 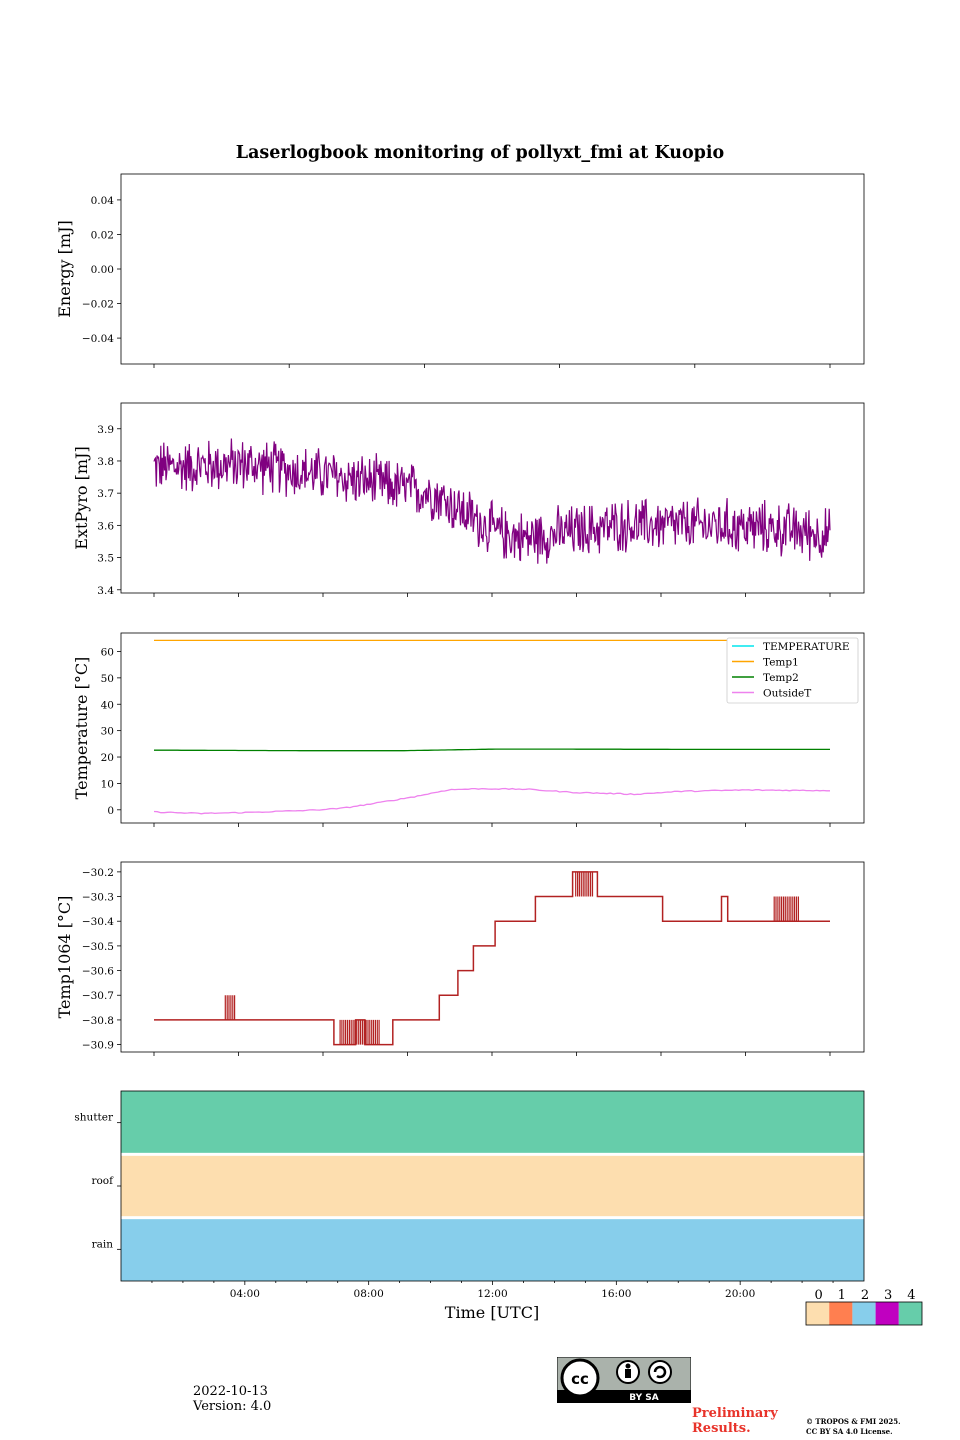 I want to click on ytick-label: 3.9, so click(x=105, y=430).